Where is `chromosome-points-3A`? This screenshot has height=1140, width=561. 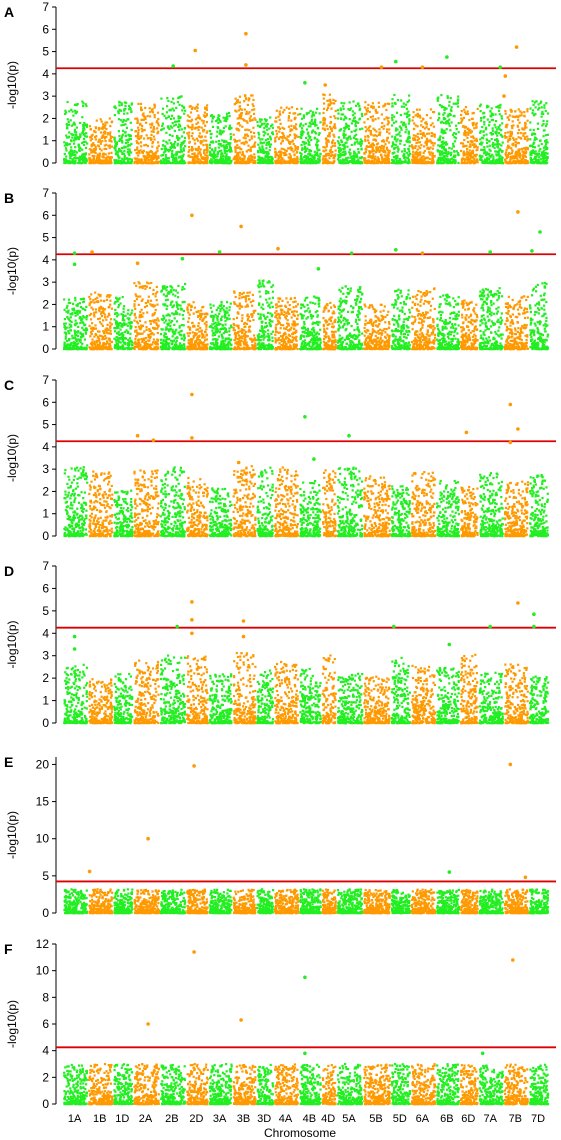 chromosome-points-3A is located at coordinates (220, 138).